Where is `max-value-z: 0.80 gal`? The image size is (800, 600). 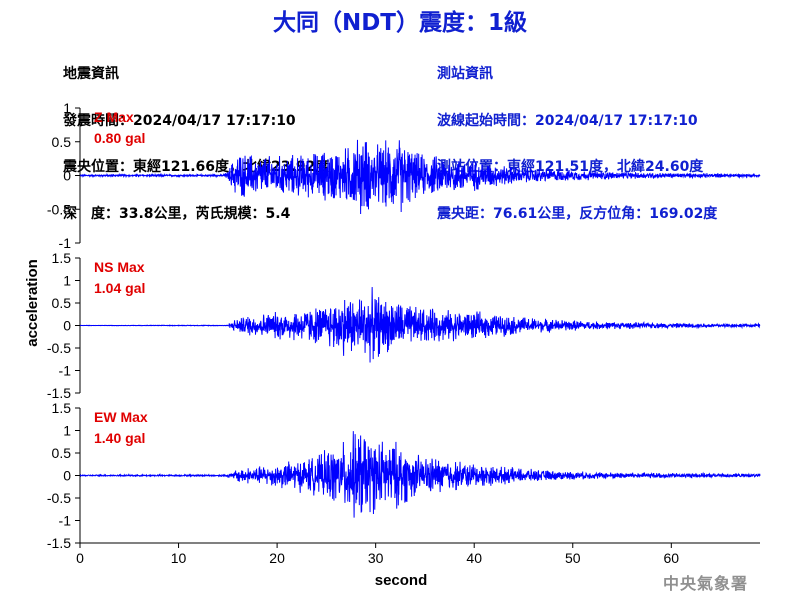 max-value-z: 0.80 gal is located at coordinates (119, 138).